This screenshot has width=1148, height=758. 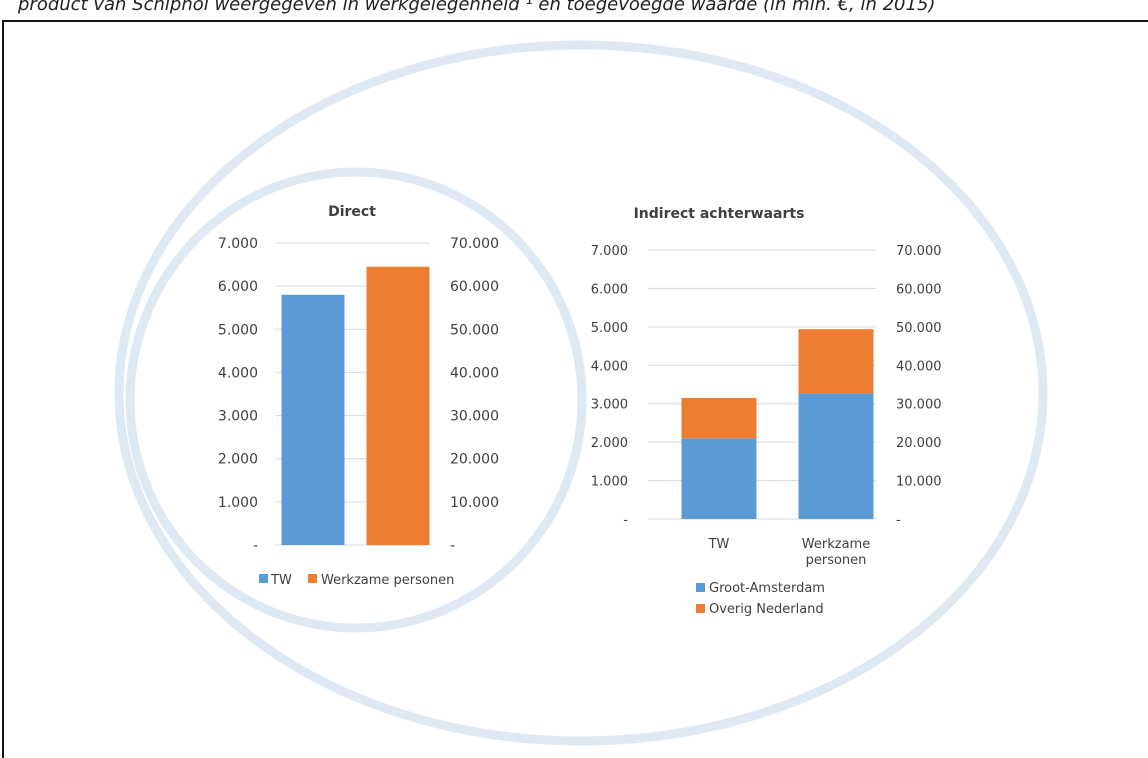 What do you see at coordinates (352, 212) in the screenshot?
I see `chart-title: Direct` at bounding box center [352, 212].